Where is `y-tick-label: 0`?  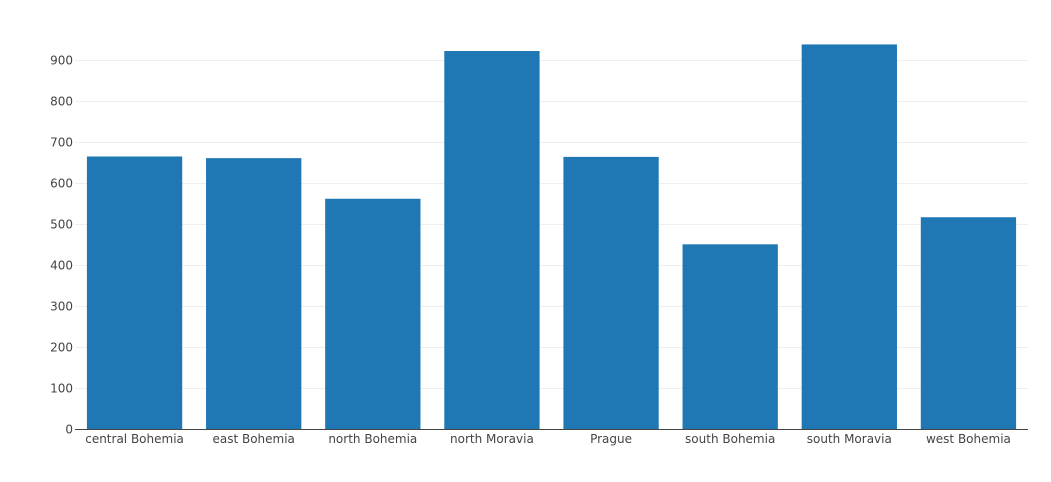
y-tick-label: 0 is located at coordinates (69, 430).